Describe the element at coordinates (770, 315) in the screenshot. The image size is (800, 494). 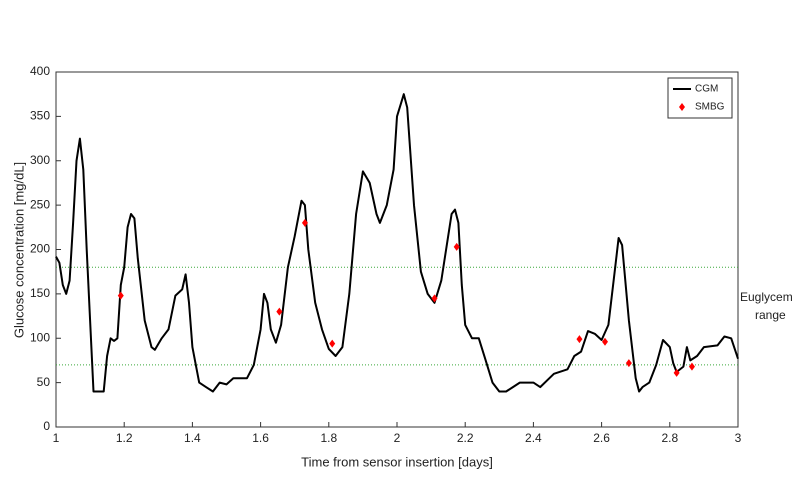
I see `annotation: range` at that location.